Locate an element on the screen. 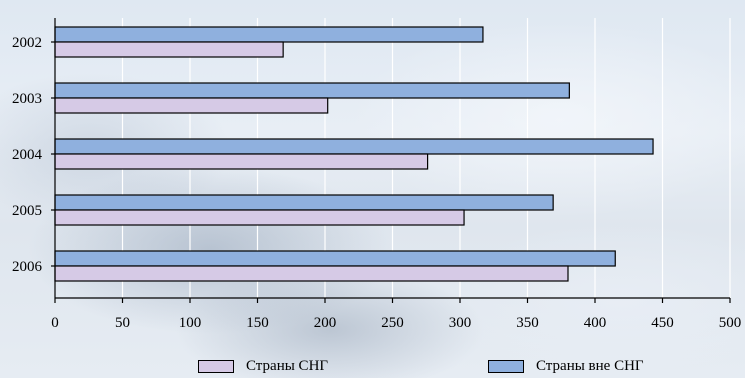  bar-2006-non-cis is located at coordinates (335, 258).